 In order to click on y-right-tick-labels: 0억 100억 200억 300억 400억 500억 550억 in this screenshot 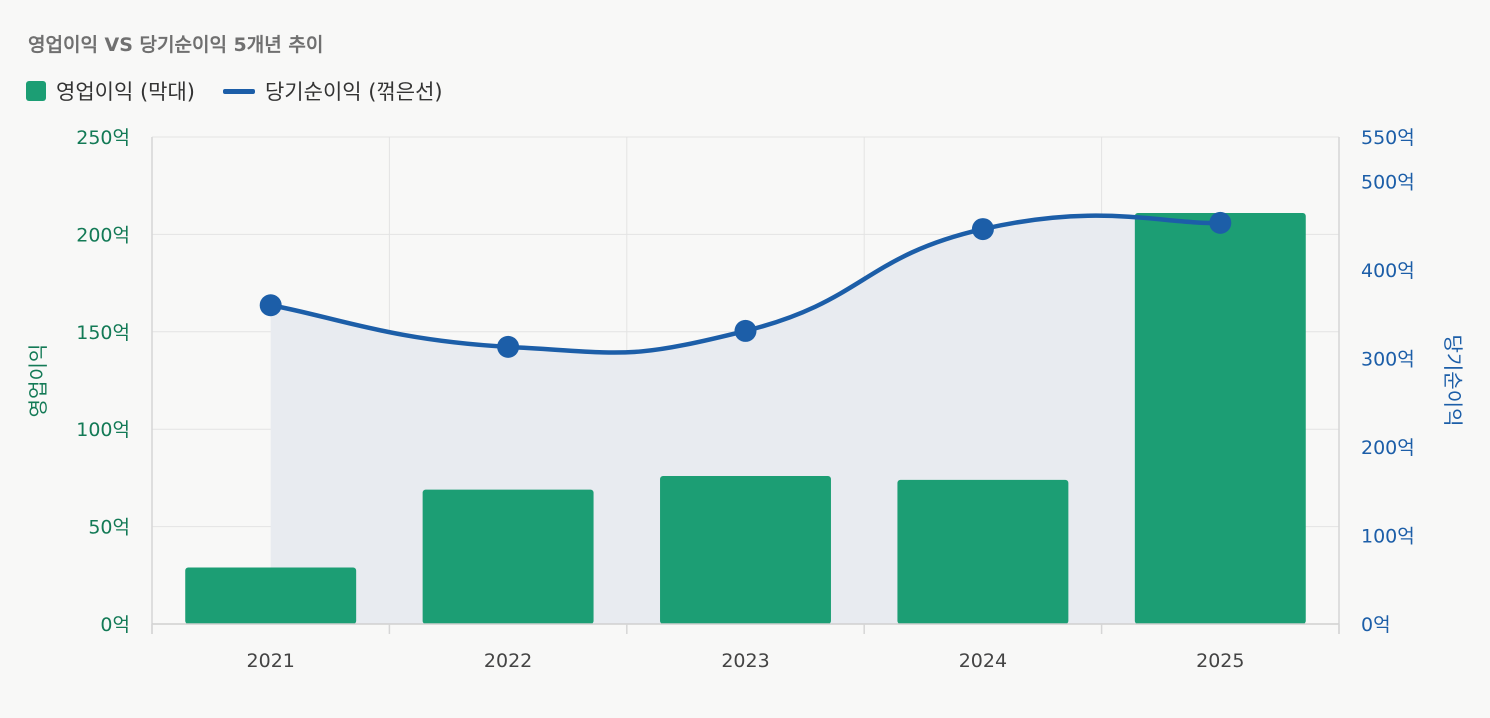, I will do `click(1388, 381)`.